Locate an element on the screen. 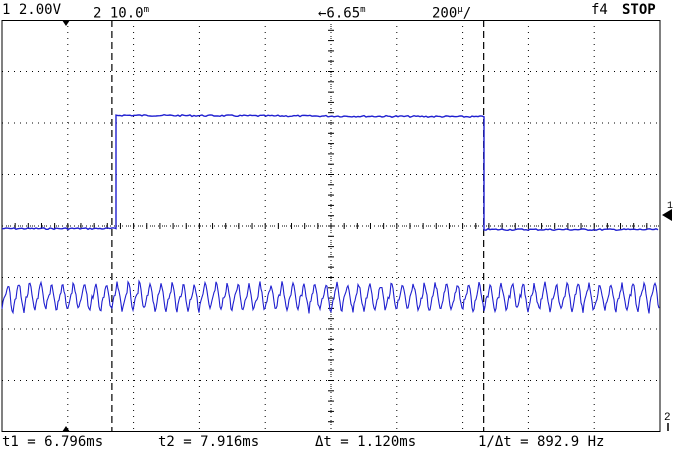  ch1-ground-marker: 1 is located at coordinates (667, 211).